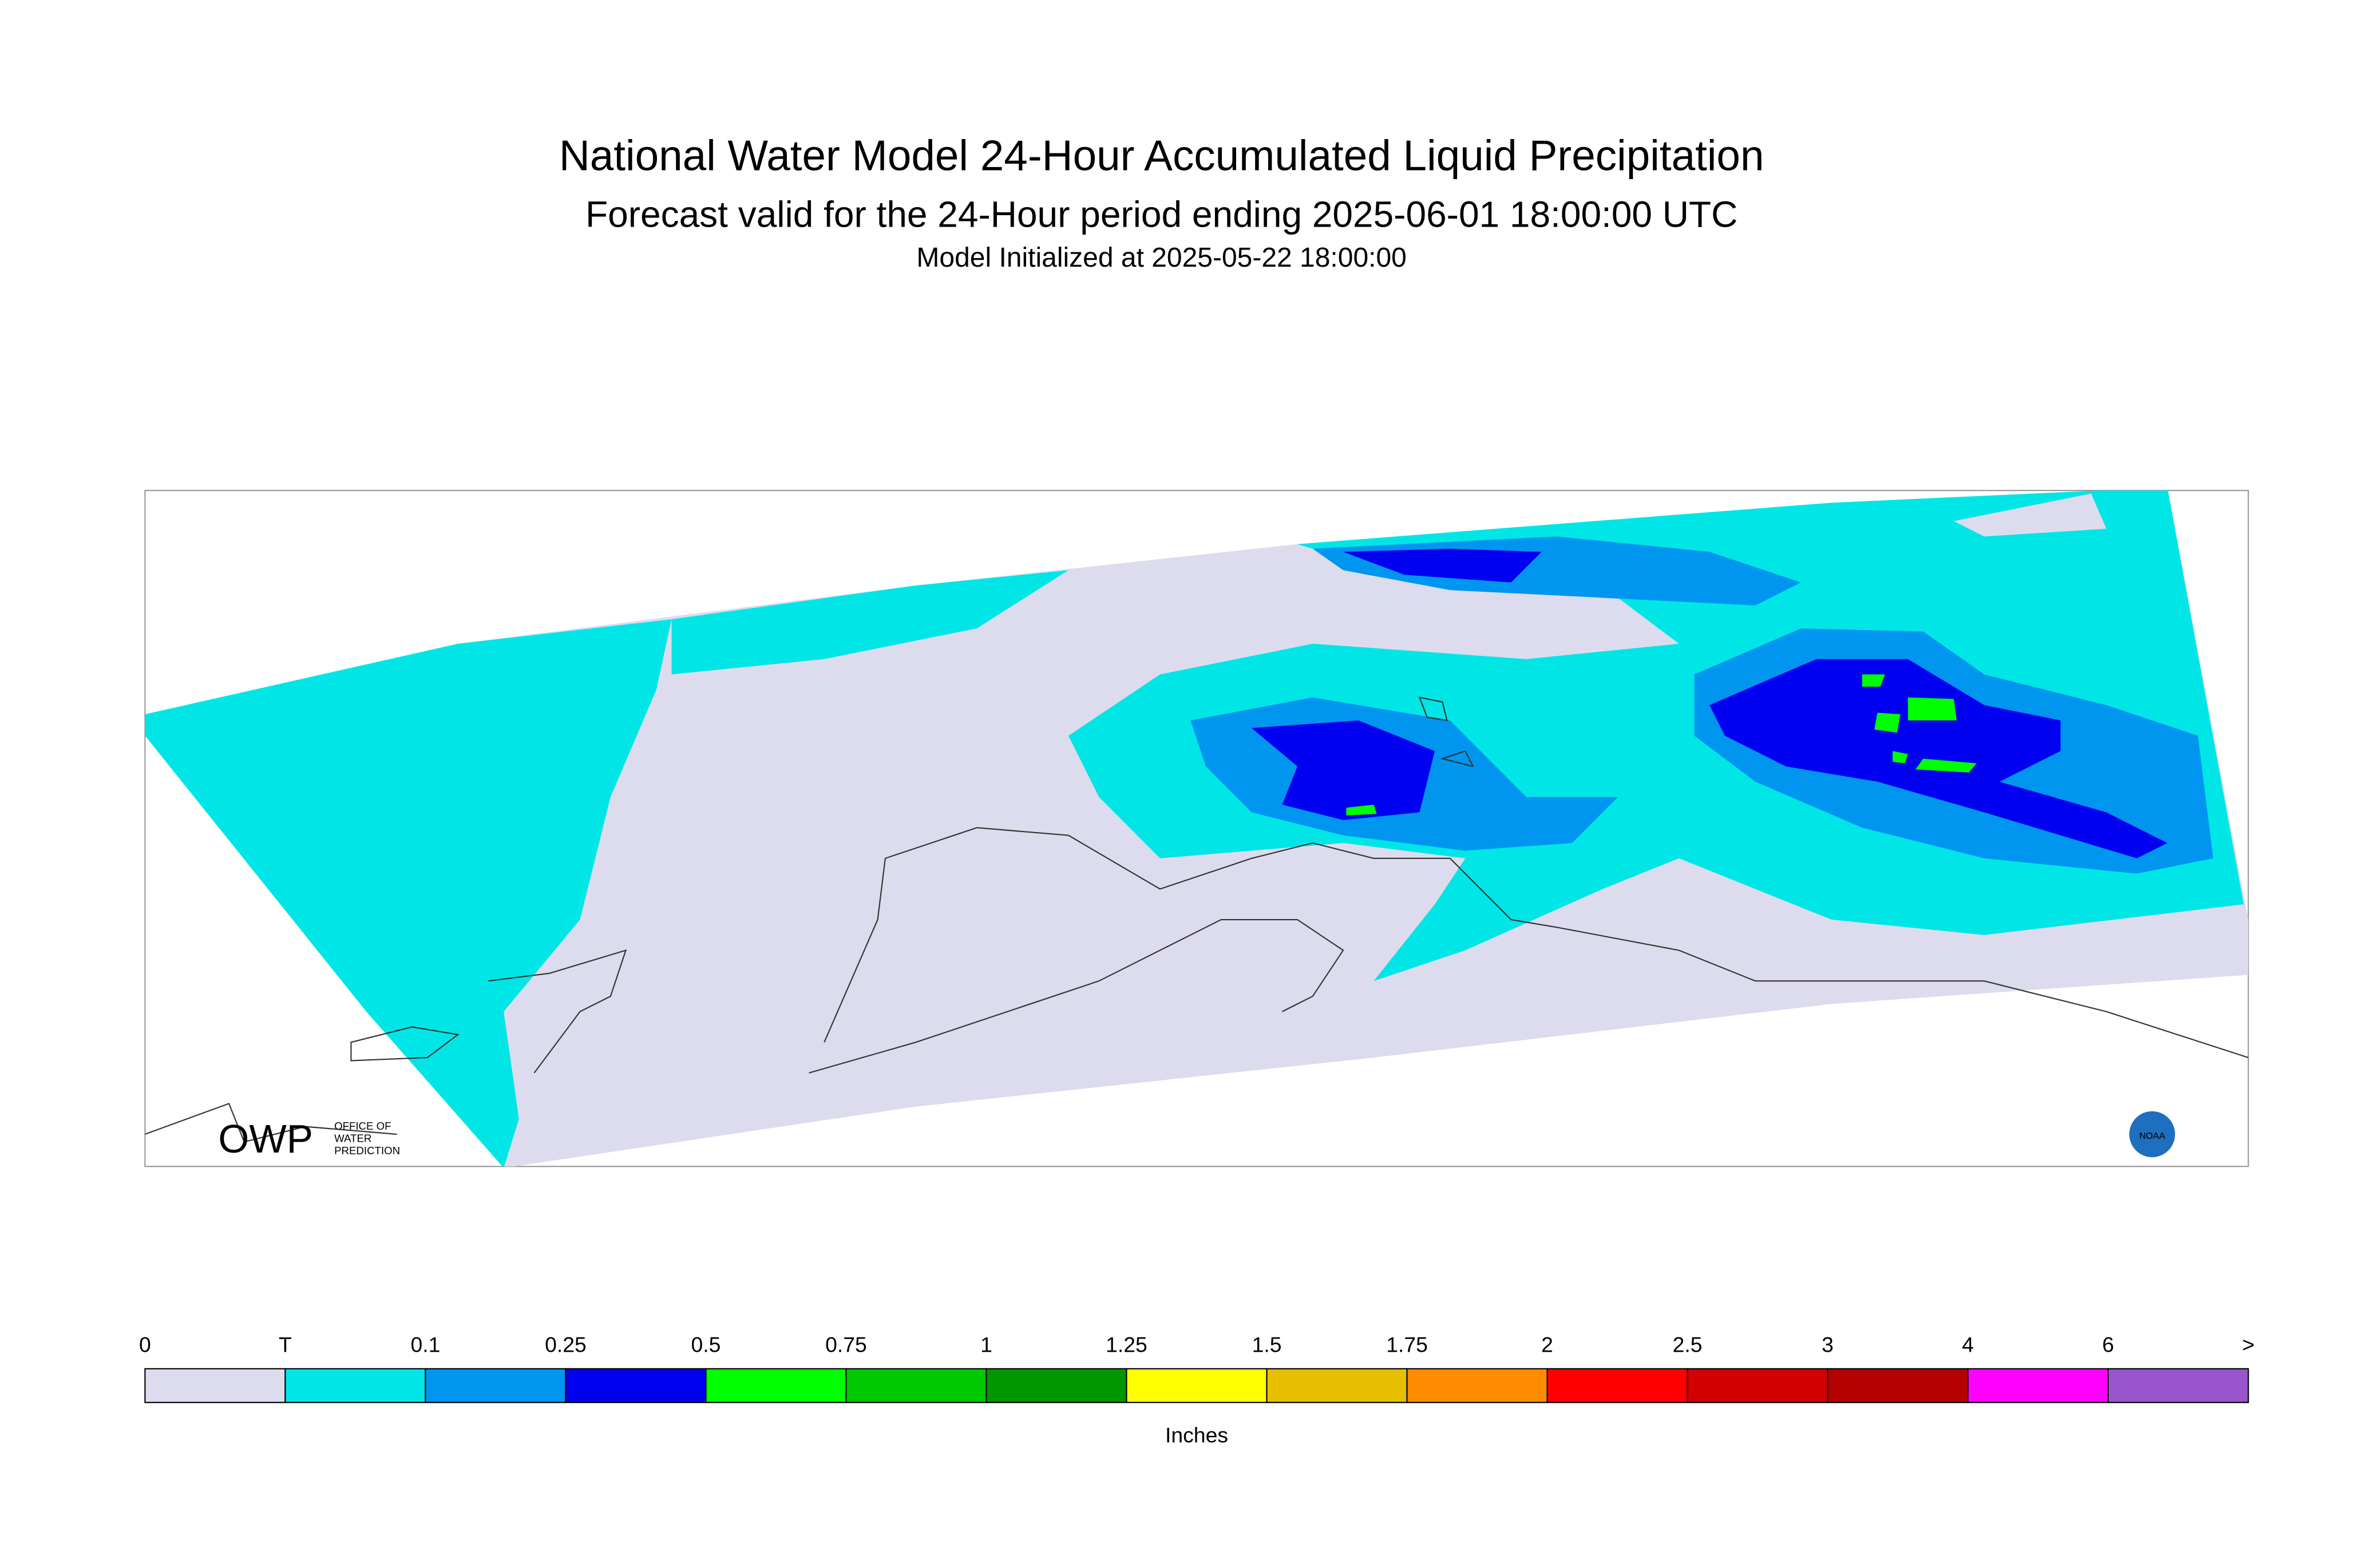  I want to click on legend-label: 3, so click(1828, 1344).